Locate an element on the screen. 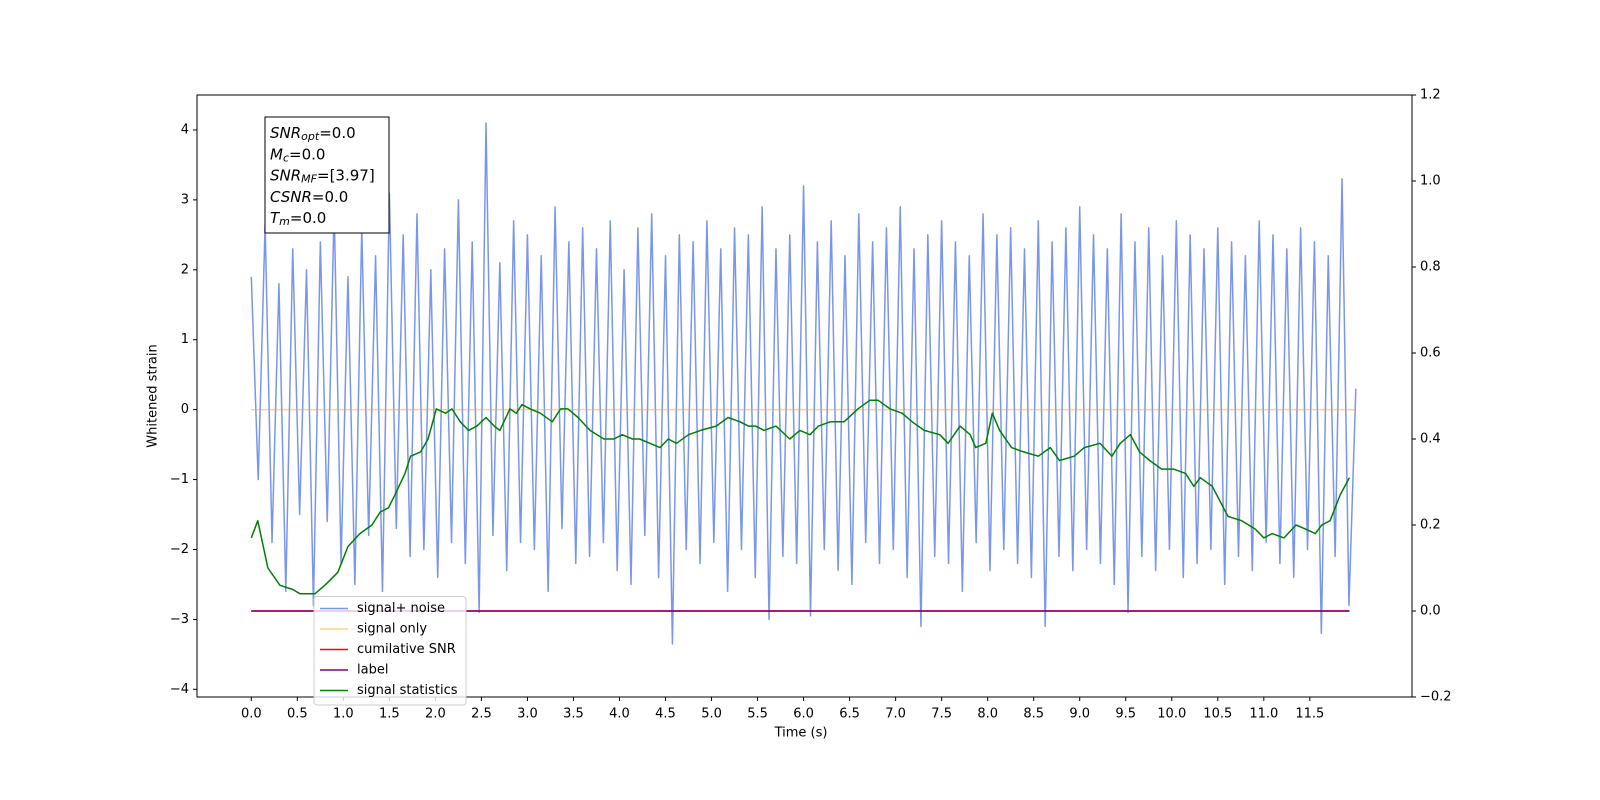 The height and width of the screenshot is (800, 1600). x-tick-label: 9.0 is located at coordinates (1079, 714).